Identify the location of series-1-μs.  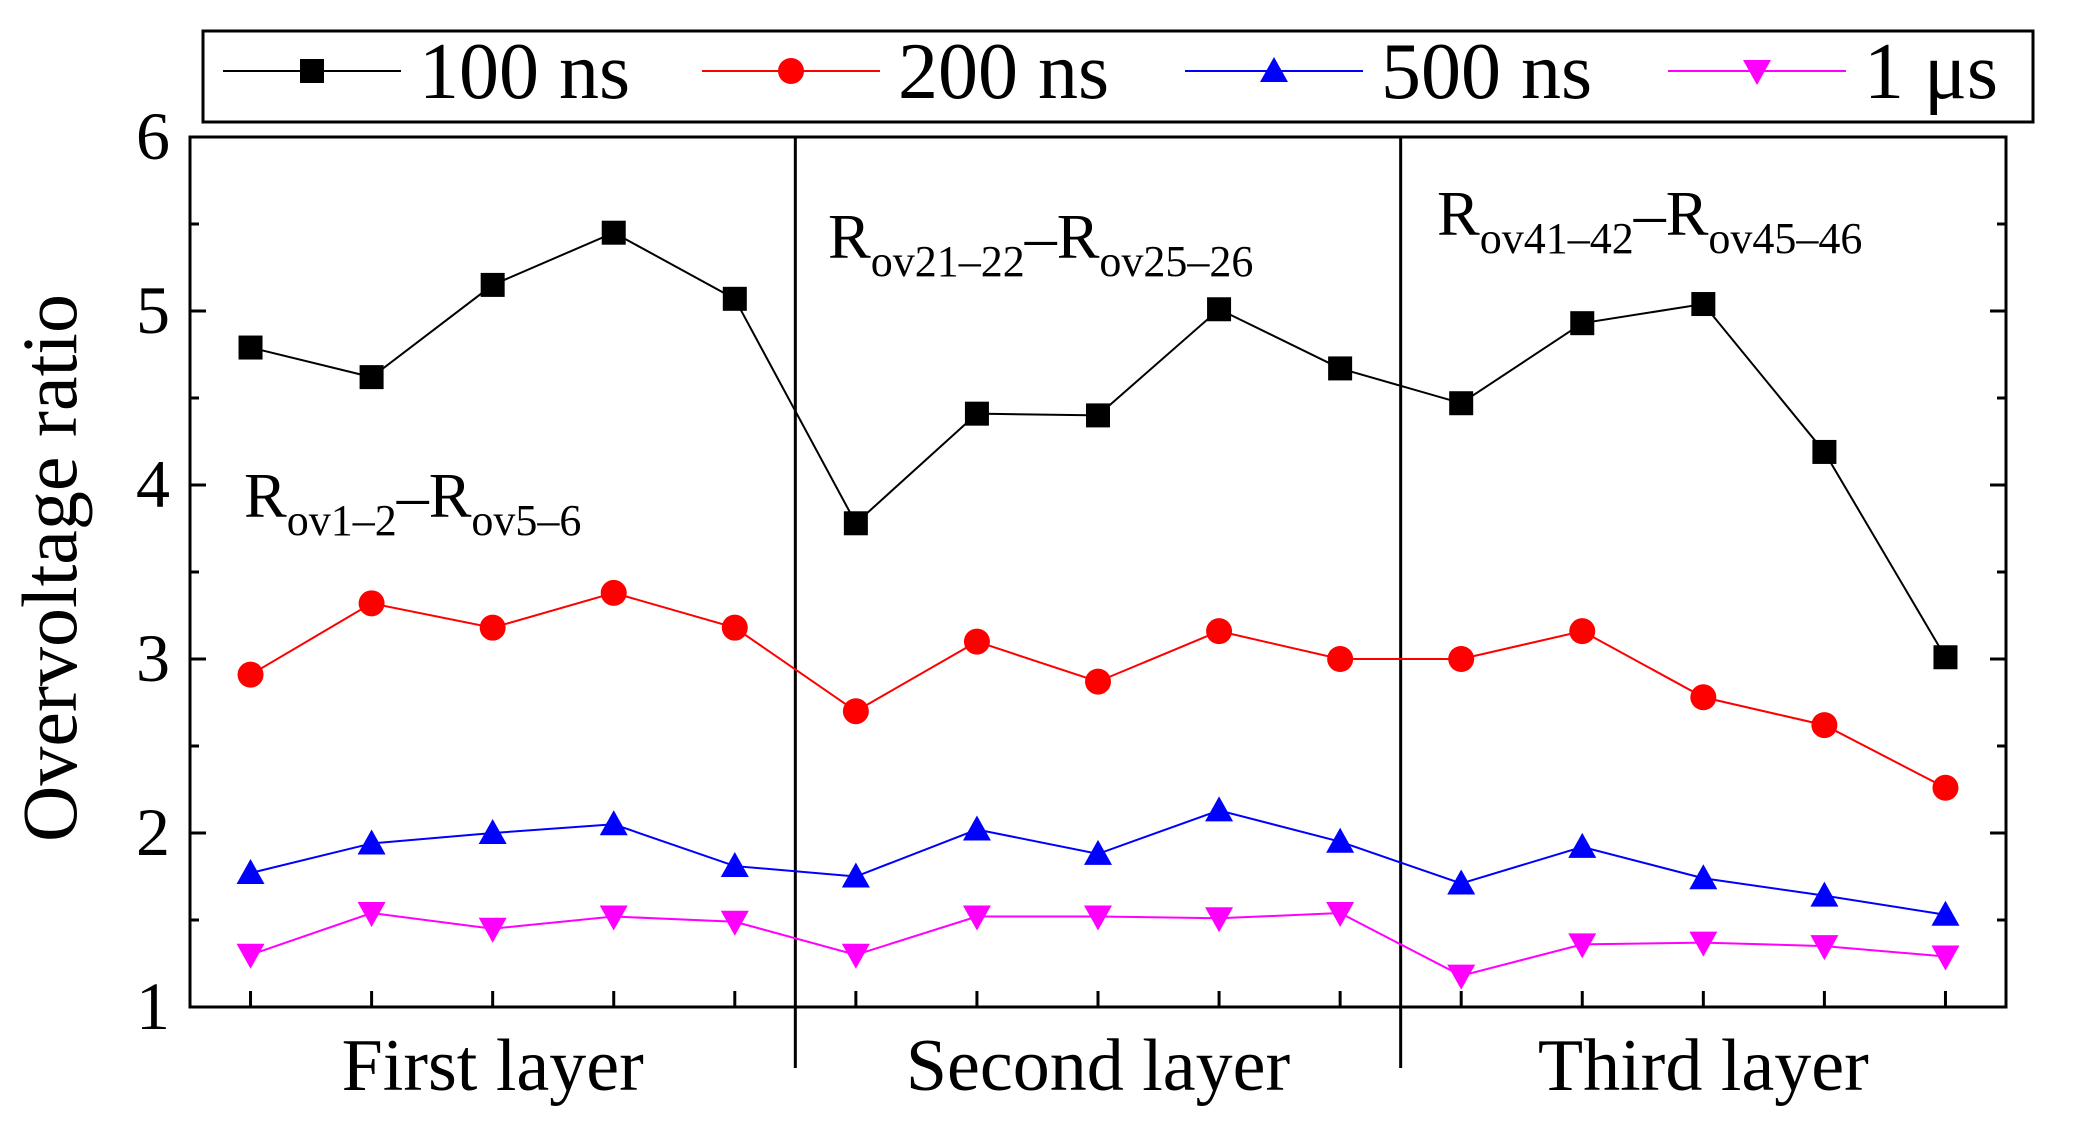
(1098, 946).